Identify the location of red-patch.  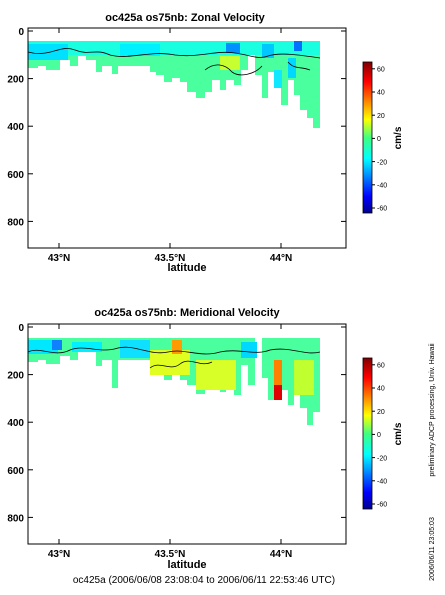
(278, 392).